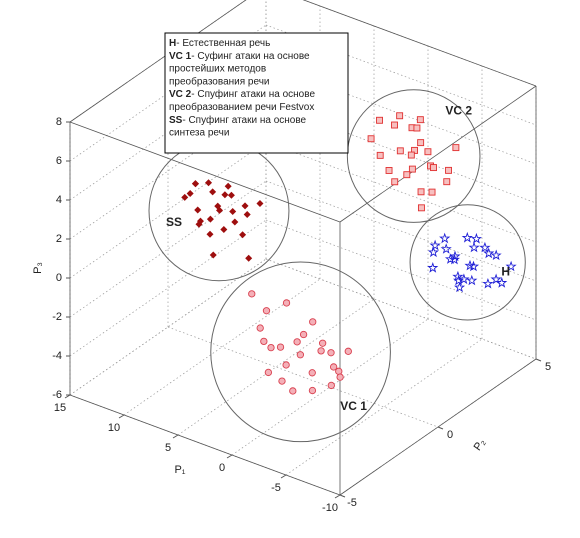 The image size is (580, 538). I want to click on z-tick-label: 8, so click(59, 122).